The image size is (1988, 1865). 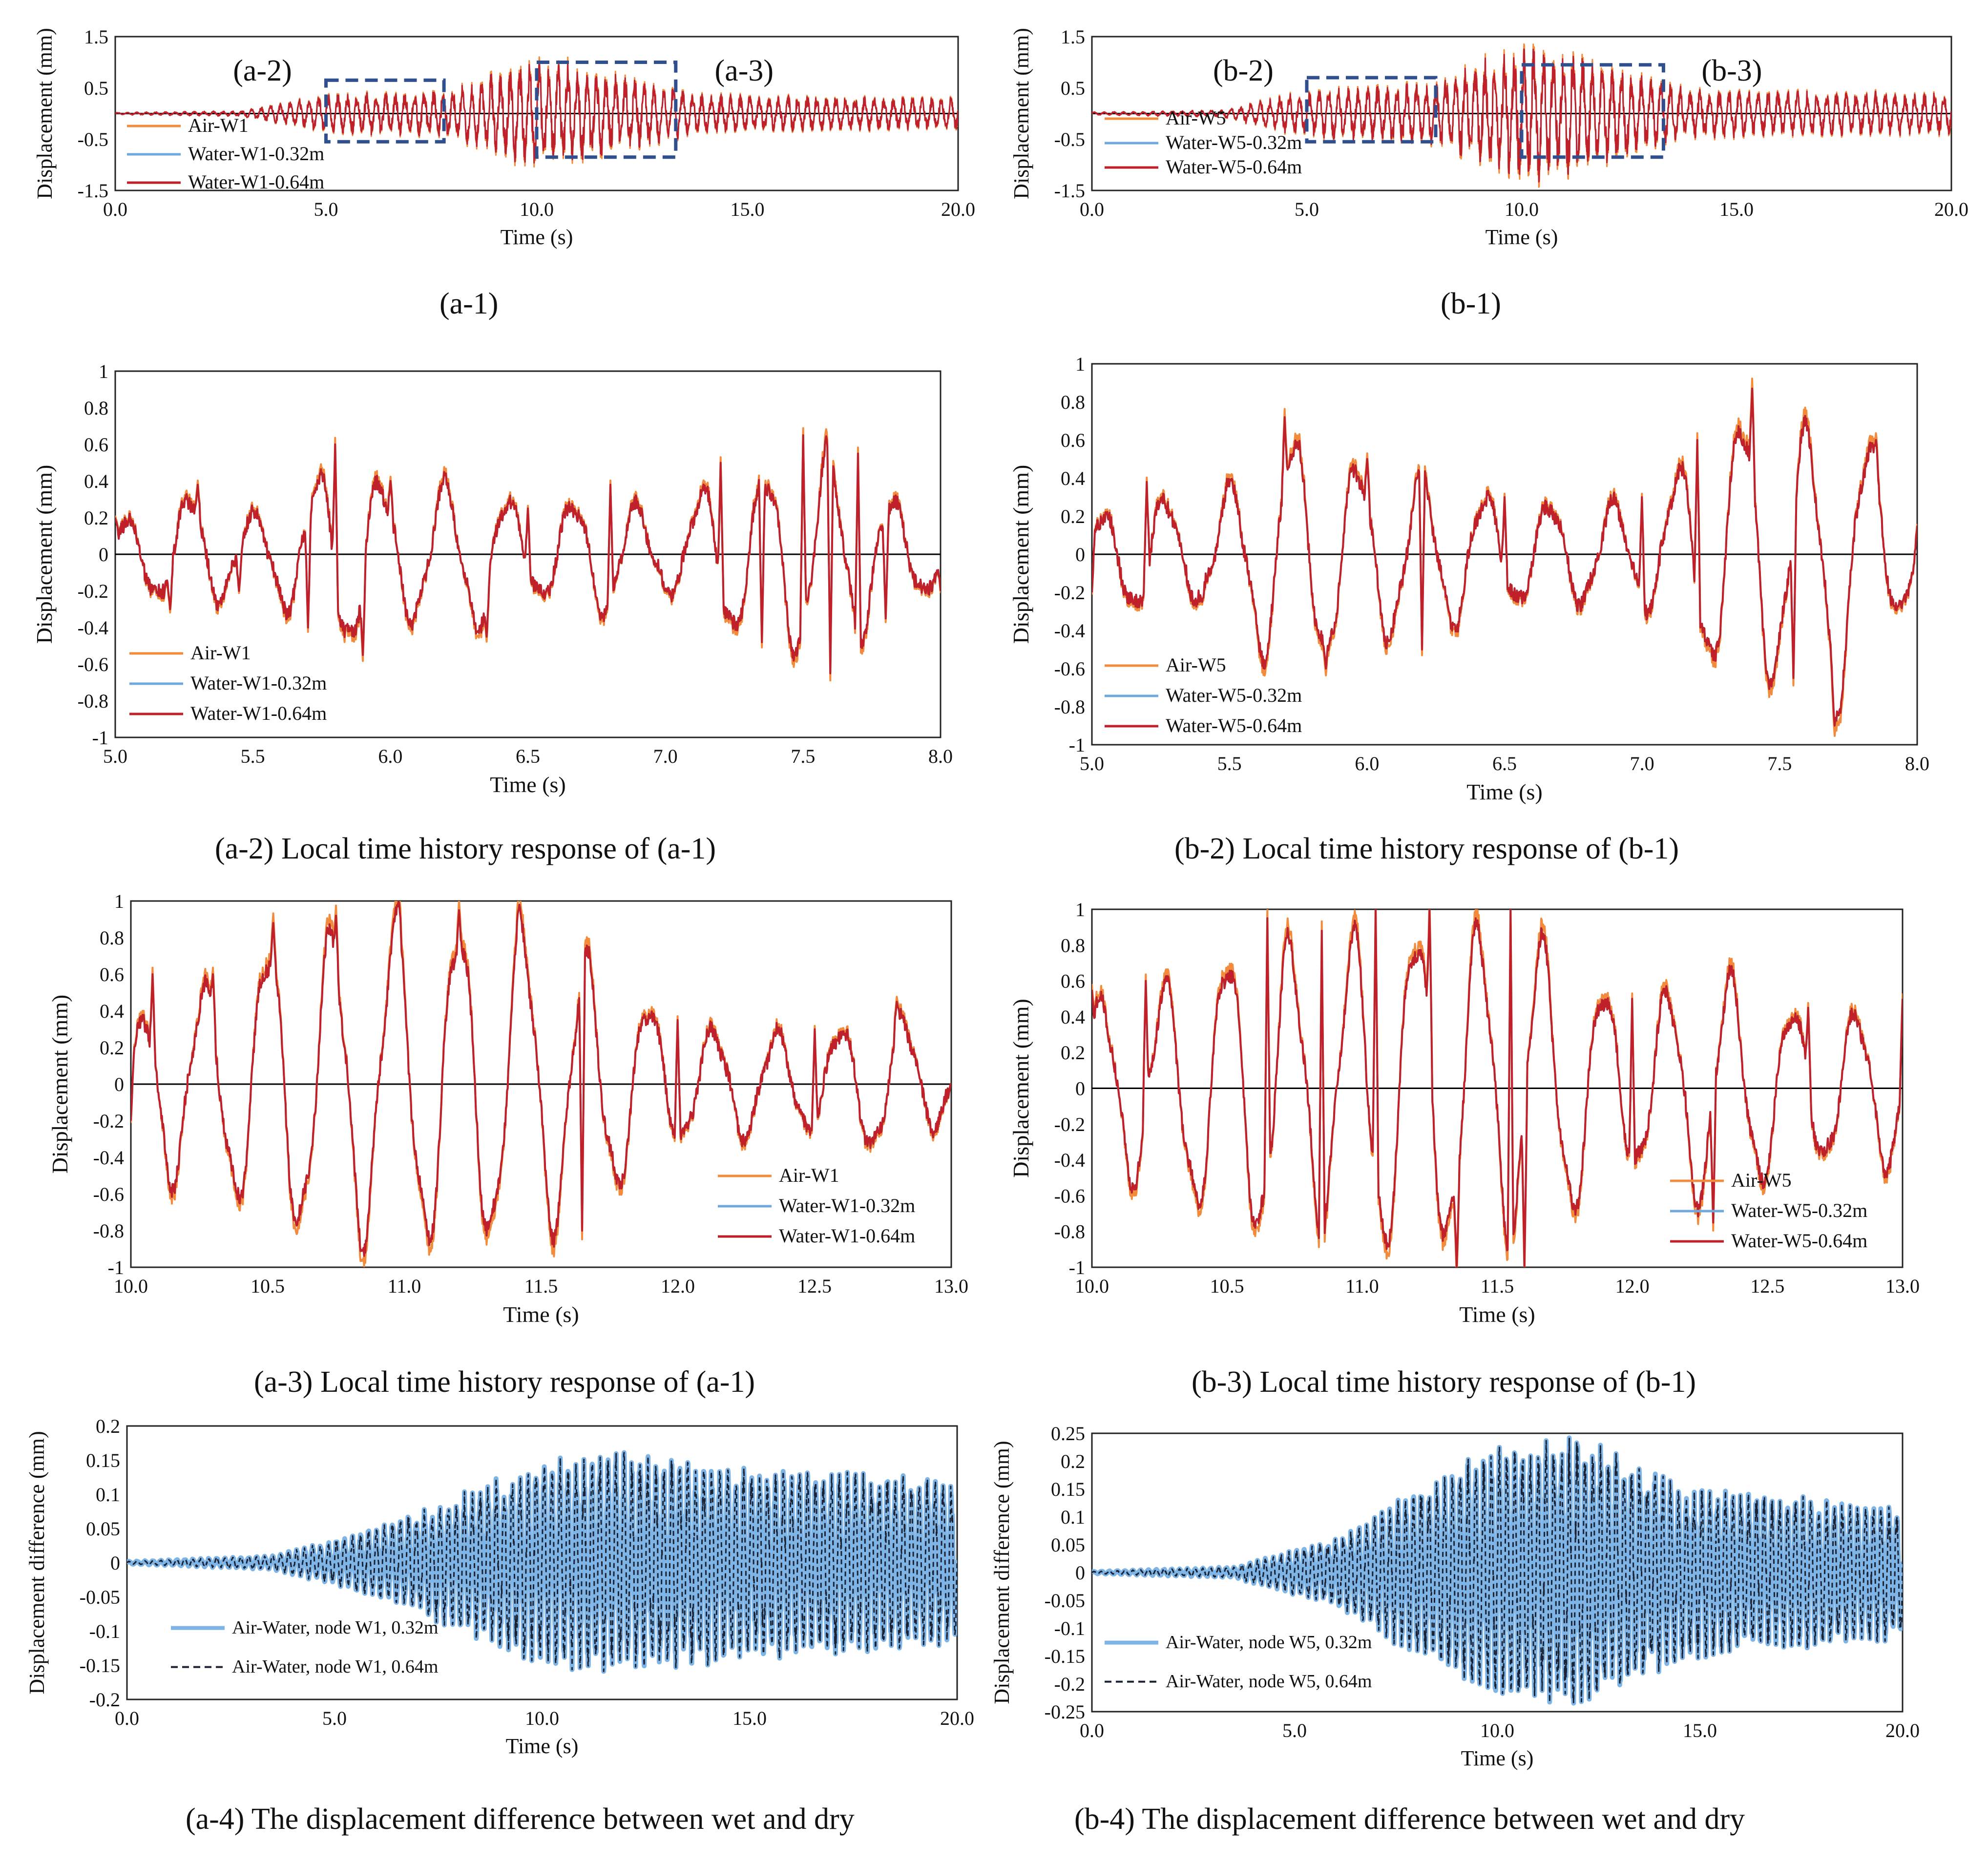 I want to click on legend-label: Water-W5-0.64m, so click(x=1799, y=1241).